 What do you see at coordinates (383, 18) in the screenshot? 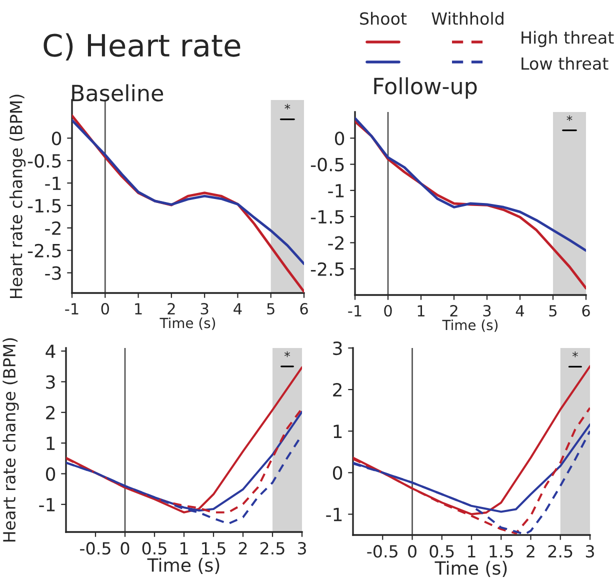
I see `text: Shoot` at bounding box center [383, 18].